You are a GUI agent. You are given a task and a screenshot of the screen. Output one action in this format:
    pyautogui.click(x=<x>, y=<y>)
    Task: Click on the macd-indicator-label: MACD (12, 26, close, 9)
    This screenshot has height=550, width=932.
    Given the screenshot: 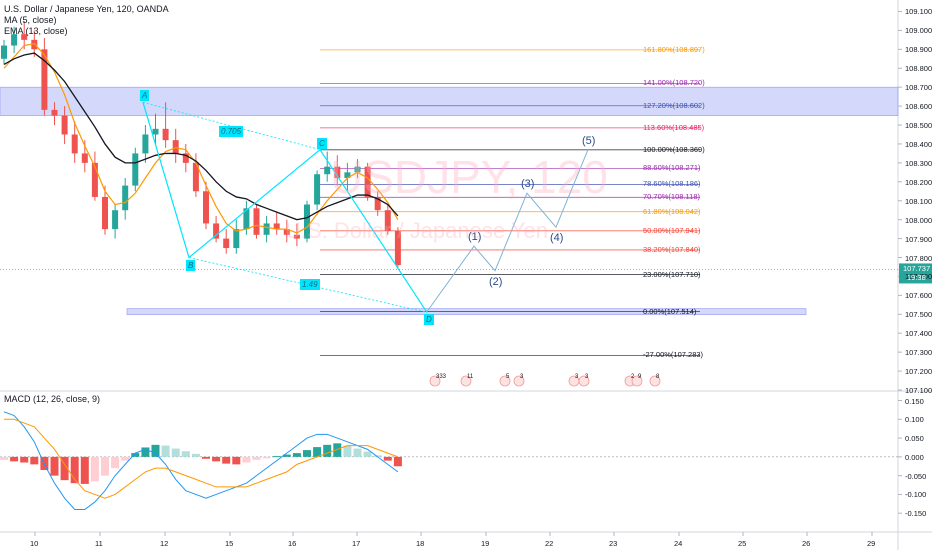 What is the action you would take?
    pyautogui.click(x=52, y=399)
    